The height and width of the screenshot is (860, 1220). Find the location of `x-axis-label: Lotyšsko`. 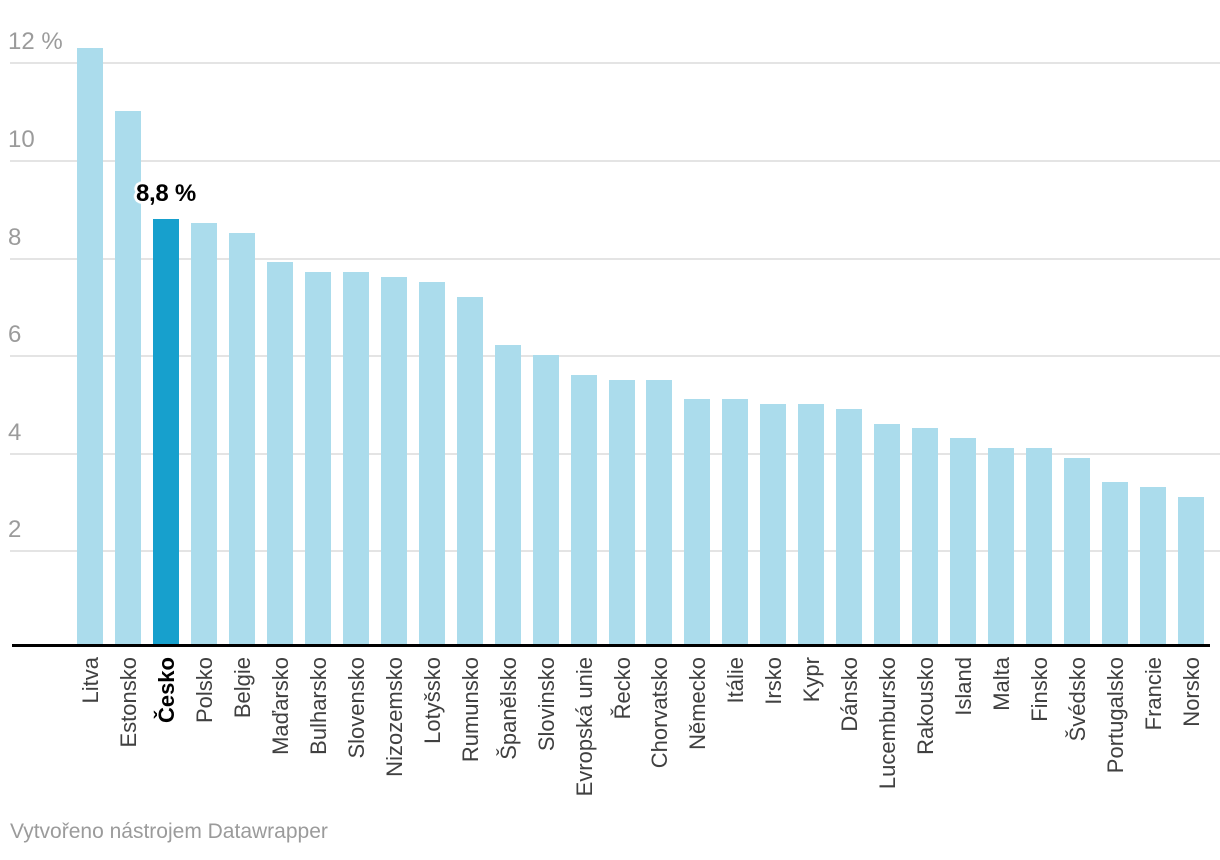

x-axis-label: Lotyšsko is located at coordinates (432, 700).